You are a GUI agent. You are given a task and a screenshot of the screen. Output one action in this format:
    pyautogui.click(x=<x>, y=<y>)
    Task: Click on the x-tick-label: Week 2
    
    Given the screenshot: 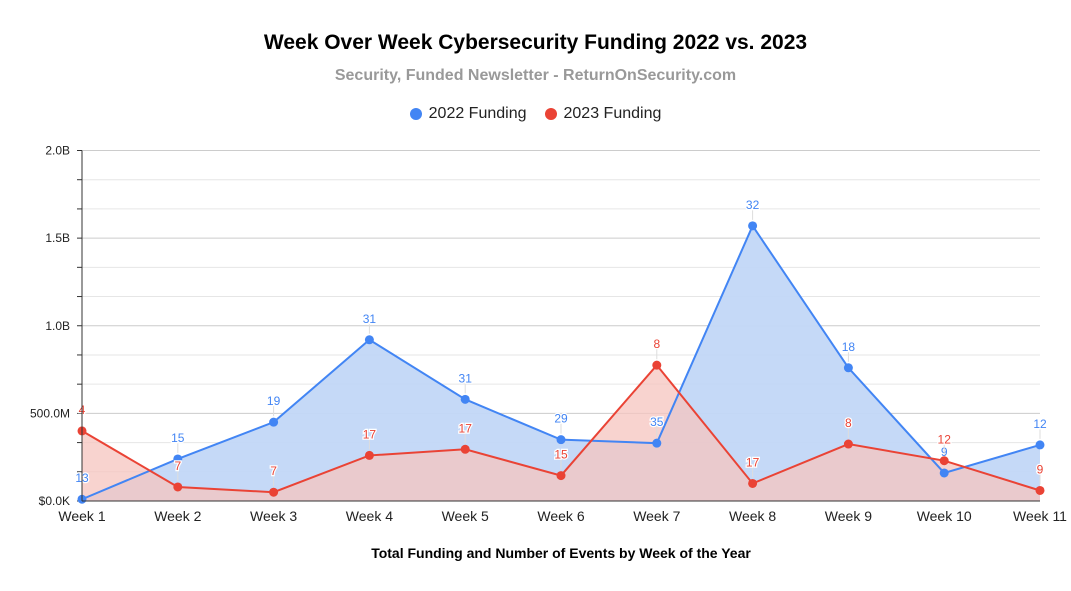 What is the action you would take?
    pyautogui.click(x=177, y=516)
    